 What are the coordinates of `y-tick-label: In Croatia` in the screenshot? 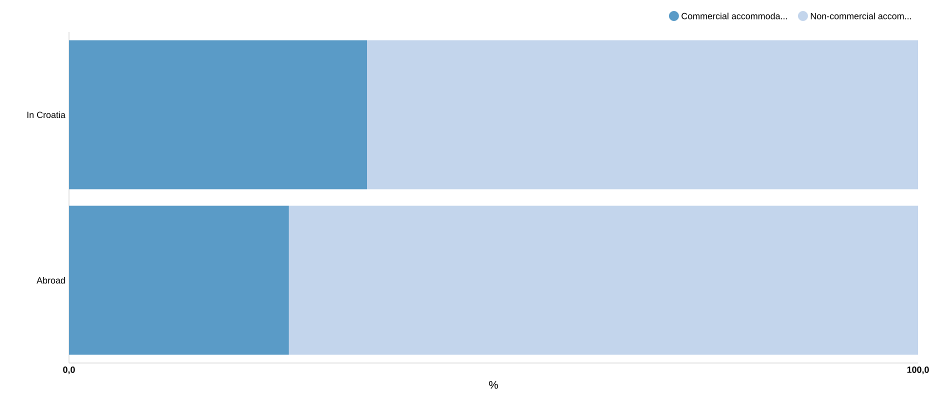 It's located at (46, 114).